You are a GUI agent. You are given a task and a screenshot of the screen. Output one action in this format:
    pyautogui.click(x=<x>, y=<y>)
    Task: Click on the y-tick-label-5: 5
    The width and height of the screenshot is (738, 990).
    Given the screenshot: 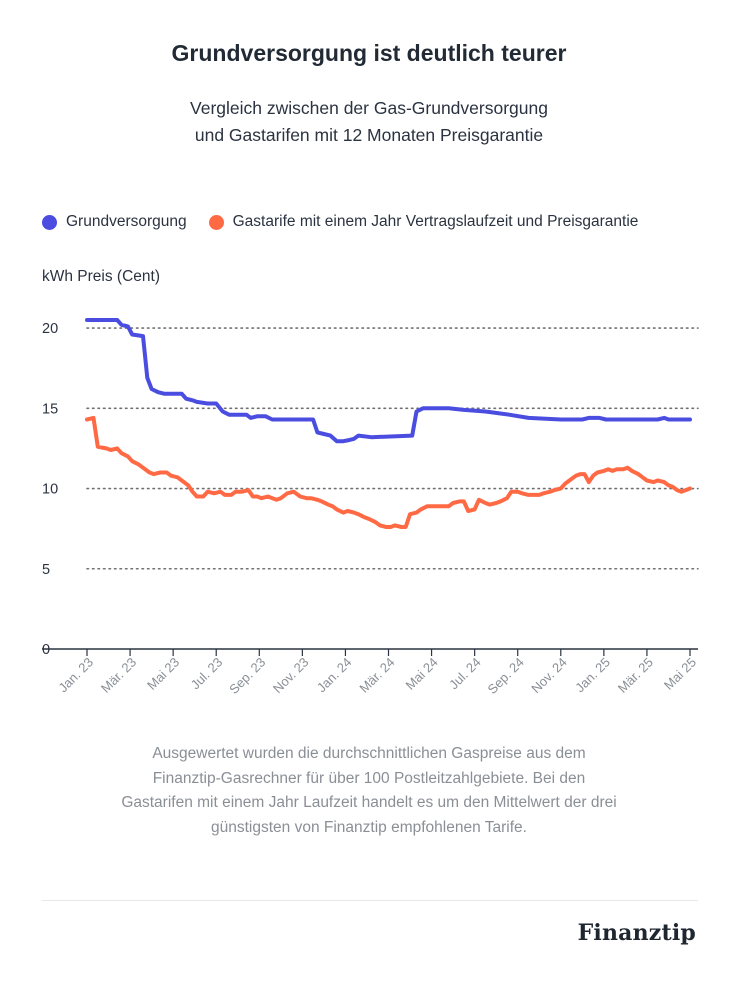 What is the action you would take?
    pyautogui.click(x=46, y=570)
    